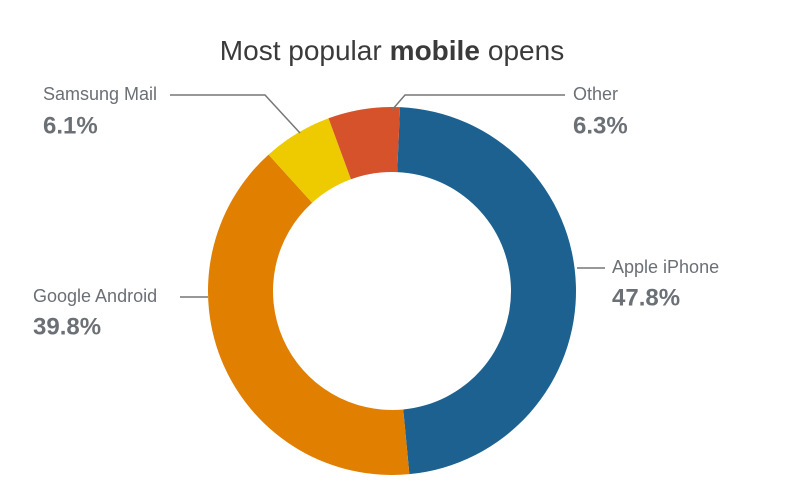 This screenshot has height=501, width=785. I want to click on value-label: 39.8%, so click(67, 326).